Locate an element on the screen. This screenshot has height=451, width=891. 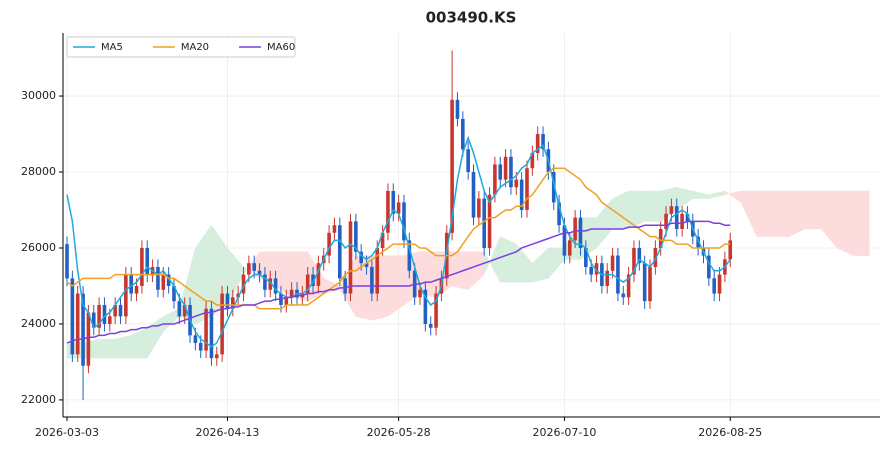
legend: MA5 MA20 MA60 is located at coordinates (181, 47).